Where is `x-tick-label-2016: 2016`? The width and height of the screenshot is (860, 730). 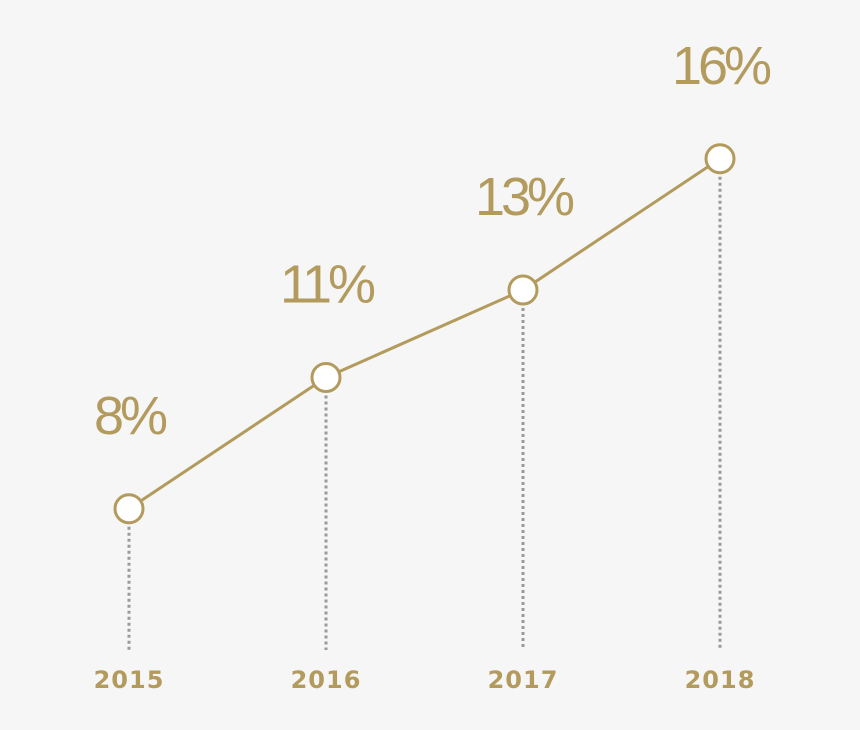 x-tick-label-2016: 2016 is located at coordinates (326, 680).